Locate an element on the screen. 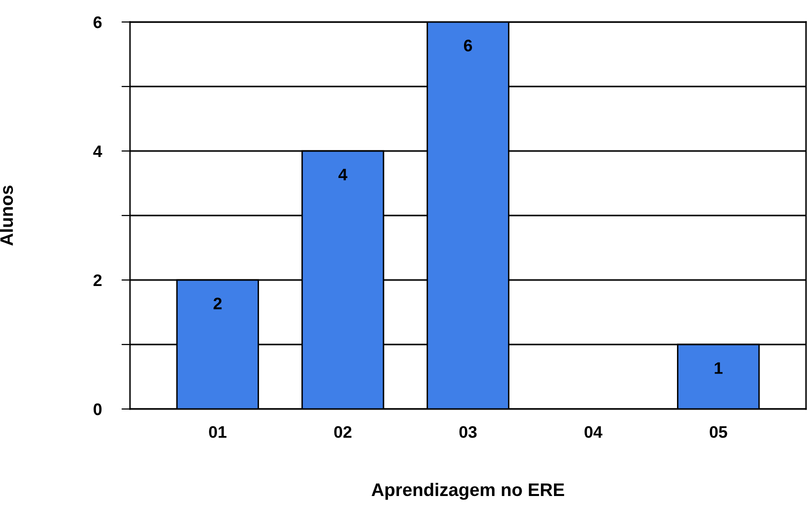  x-axis-title: Aprendizagem no ERE is located at coordinates (468, 491).